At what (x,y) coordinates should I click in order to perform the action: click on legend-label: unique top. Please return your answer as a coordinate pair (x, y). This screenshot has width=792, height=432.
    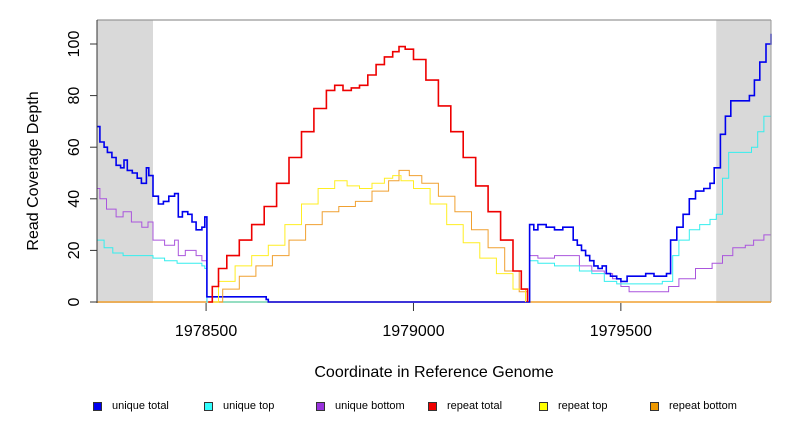
    Looking at the image, I should click on (249, 406).